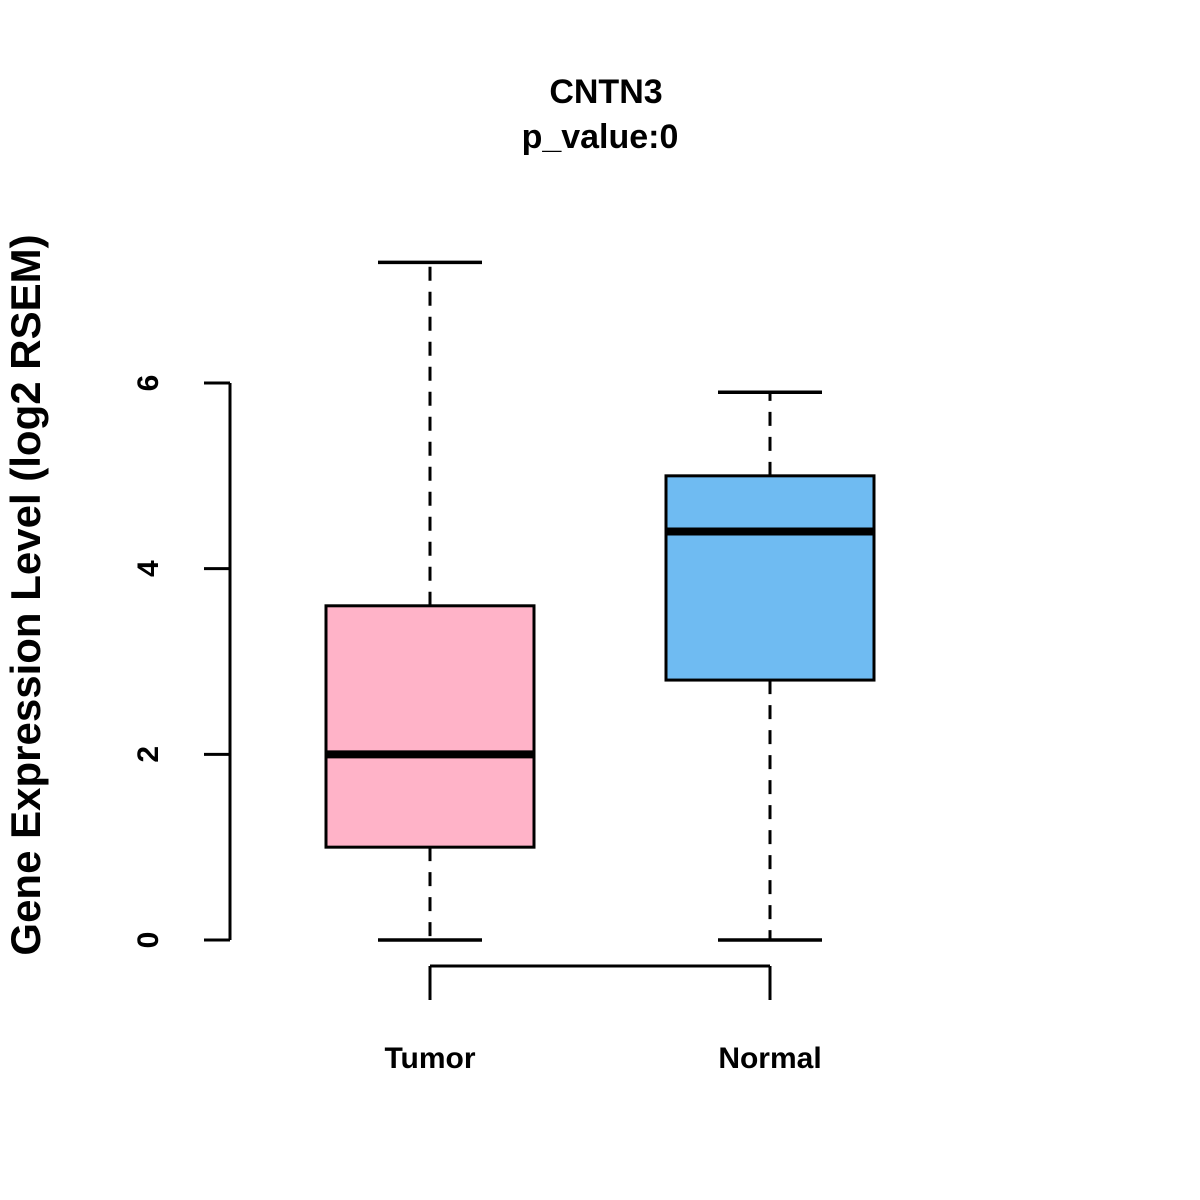 The image size is (1200, 1200). I want to click on x-category-label-normal: Normal, so click(769, 1058).